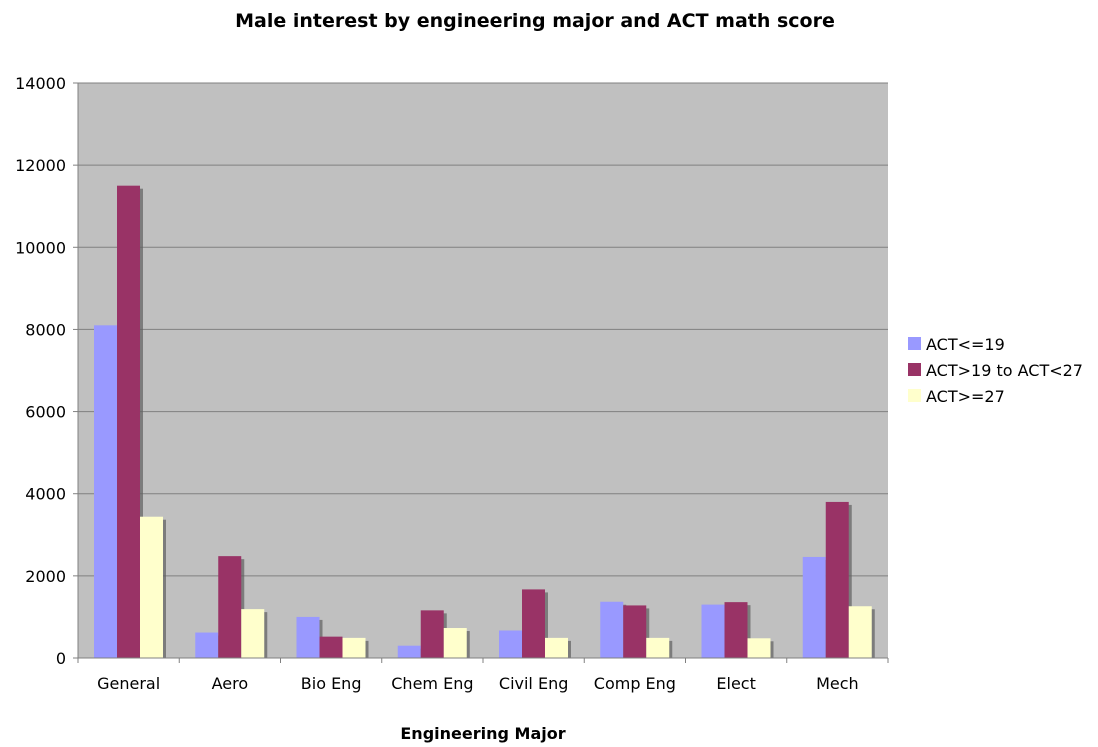 Image resolution: width=1098 pixels, height=747 pixels. Describe the element at coordinates (1004, 370) in the screenshot. I see `legend-label: ACT>19 to ACT<27` at that location.